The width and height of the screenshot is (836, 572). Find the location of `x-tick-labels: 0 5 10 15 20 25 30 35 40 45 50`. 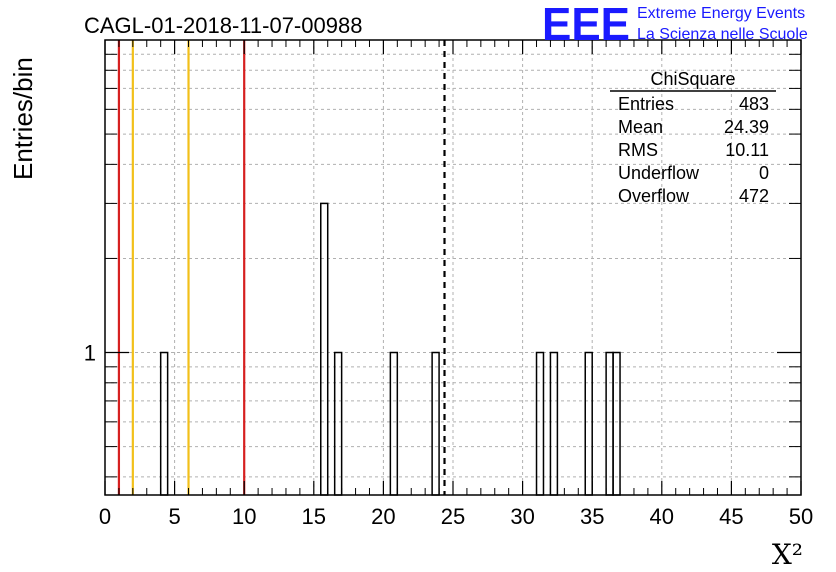

x-tick-labels: 0 5 10 15 20 25 30 35 40 45 50 is located at coordinates (456, 516).